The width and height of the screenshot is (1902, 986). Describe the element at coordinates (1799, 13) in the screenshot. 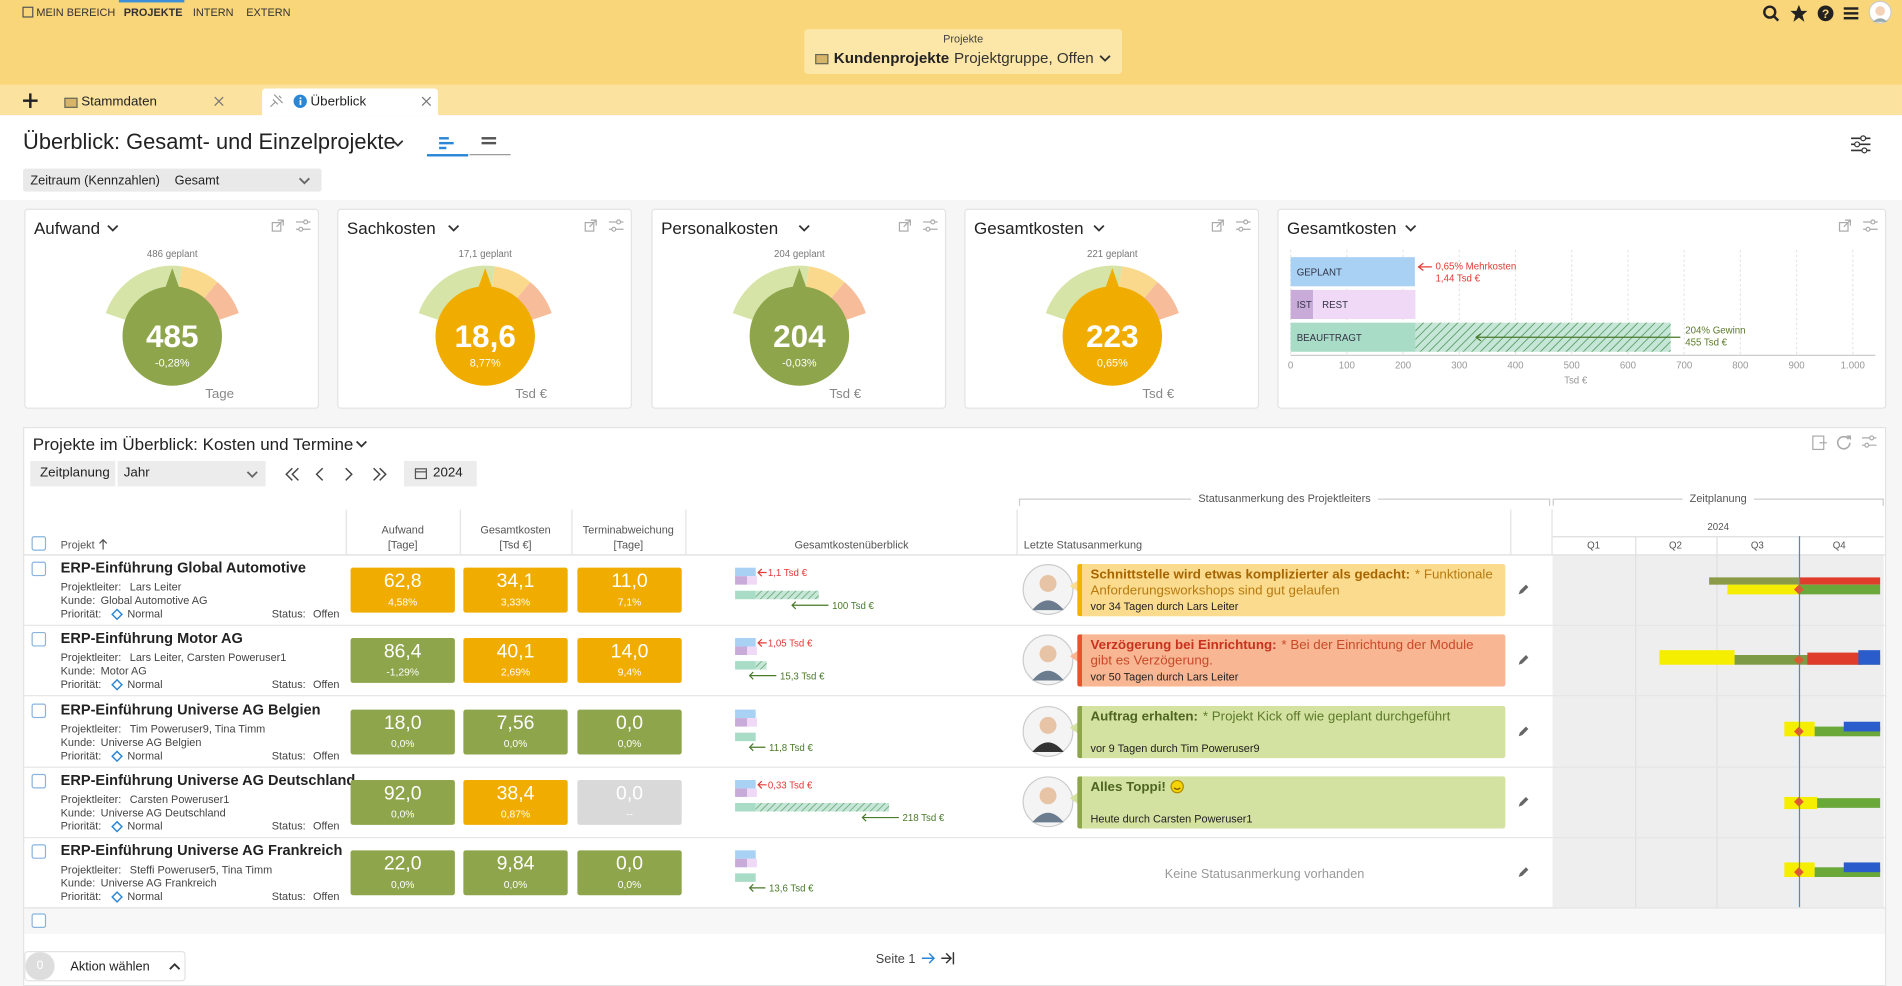

I see `star-icon` at that location.